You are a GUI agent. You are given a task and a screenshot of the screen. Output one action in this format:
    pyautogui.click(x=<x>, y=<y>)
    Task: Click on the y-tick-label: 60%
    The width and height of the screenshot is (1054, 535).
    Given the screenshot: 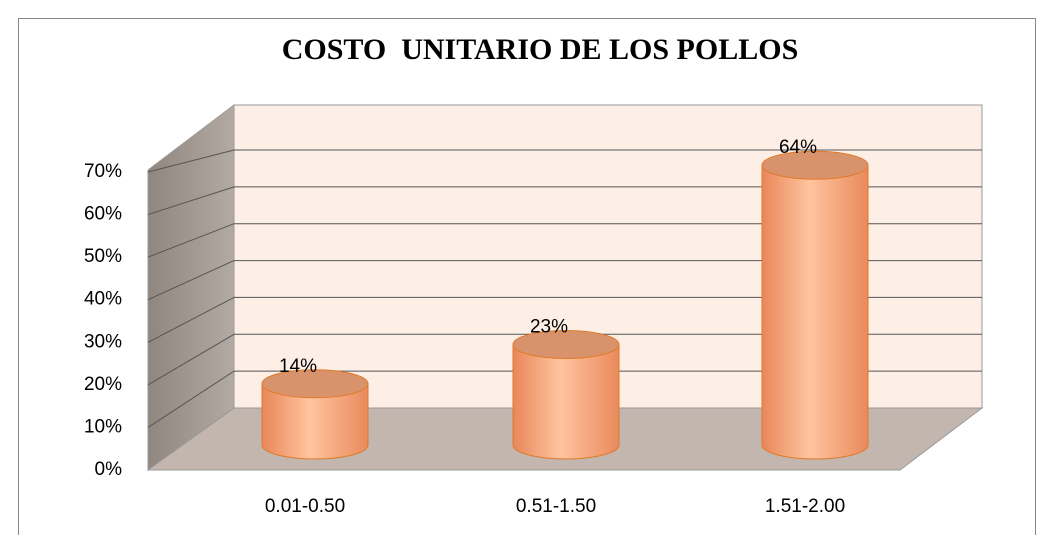 What is the action you would take?
    pyautogui.click(x=103, y=214)
    